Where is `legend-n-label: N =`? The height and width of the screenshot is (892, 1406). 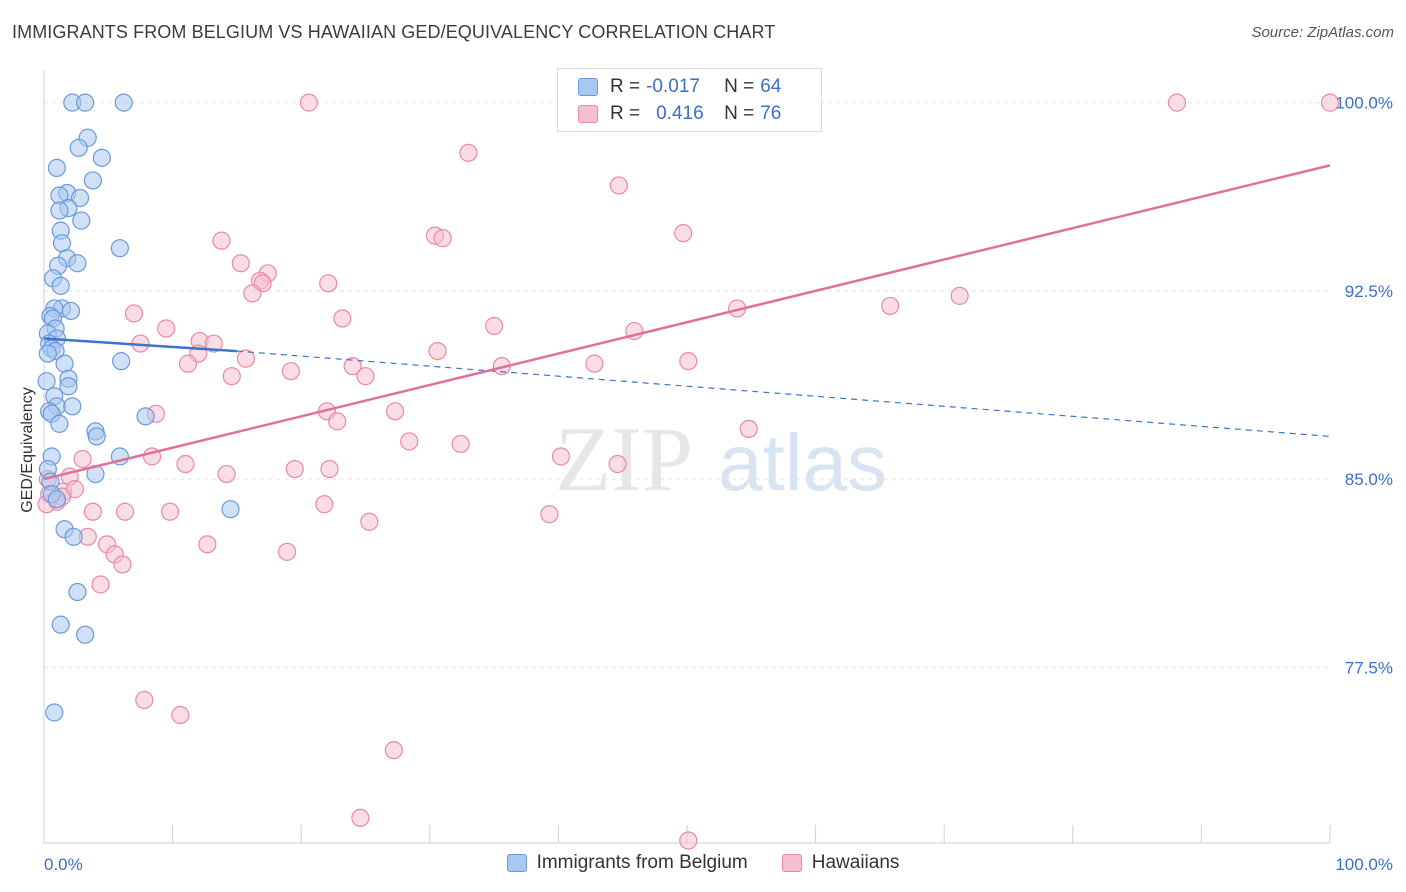 legend-n-label: N = is located at coordinates (739, 86).